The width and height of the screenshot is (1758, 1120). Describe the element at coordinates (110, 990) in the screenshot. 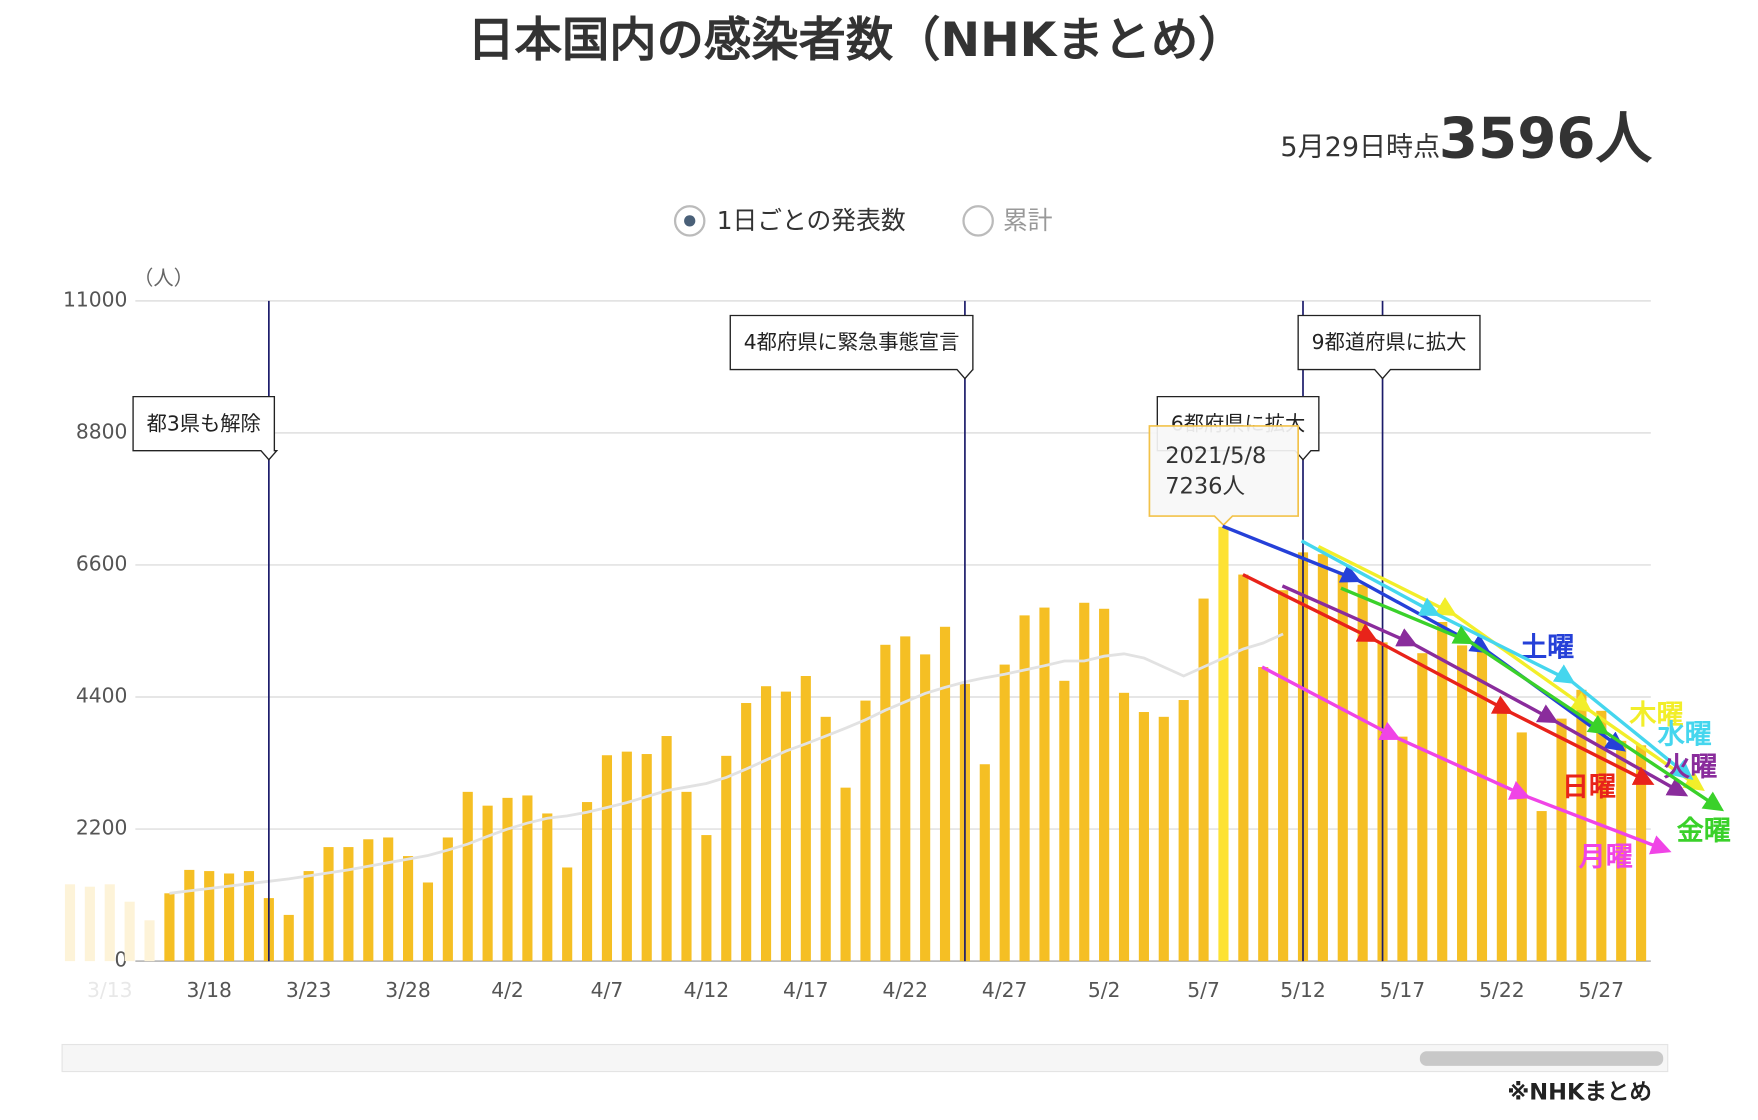

I see `x-tick-label: 3/13` at that location.